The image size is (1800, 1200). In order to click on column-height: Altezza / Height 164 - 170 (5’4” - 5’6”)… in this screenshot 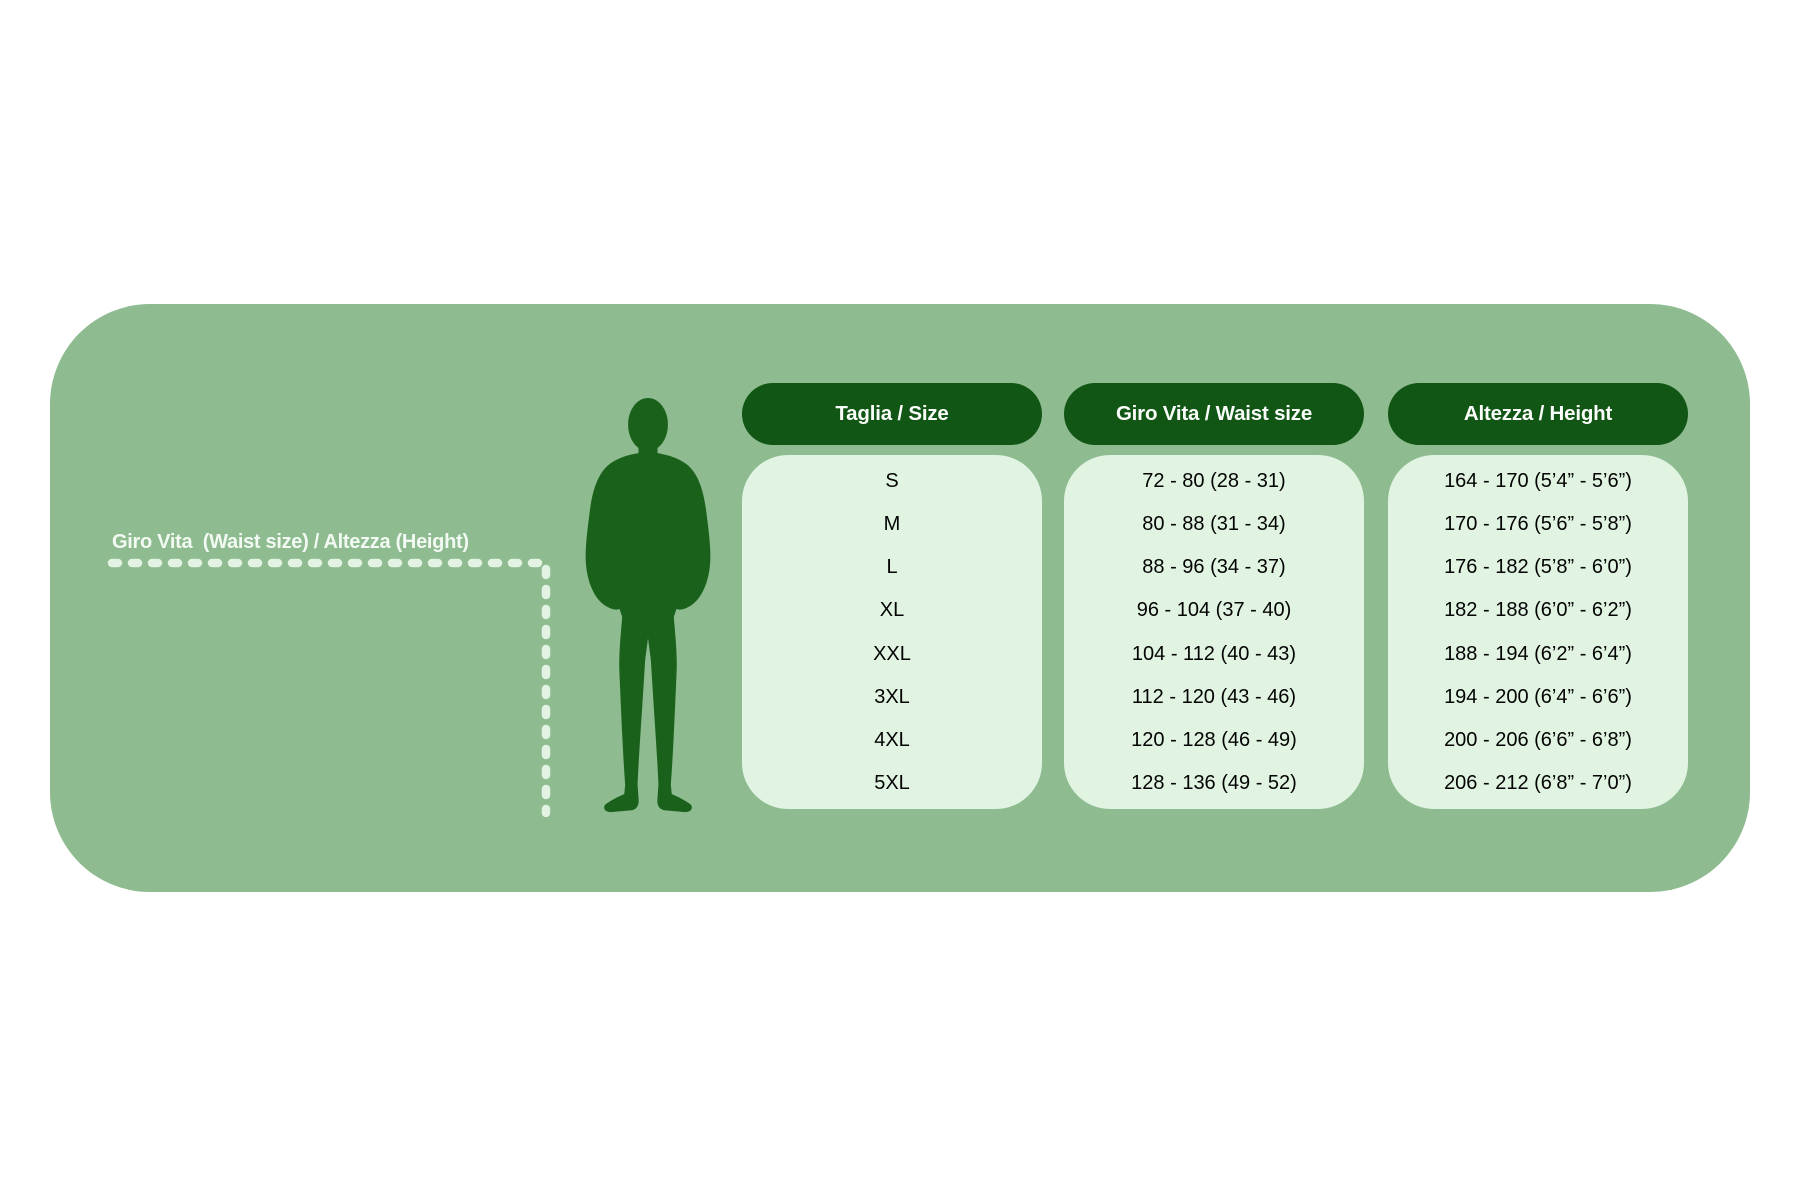, I will do `click(1538, 596)`.